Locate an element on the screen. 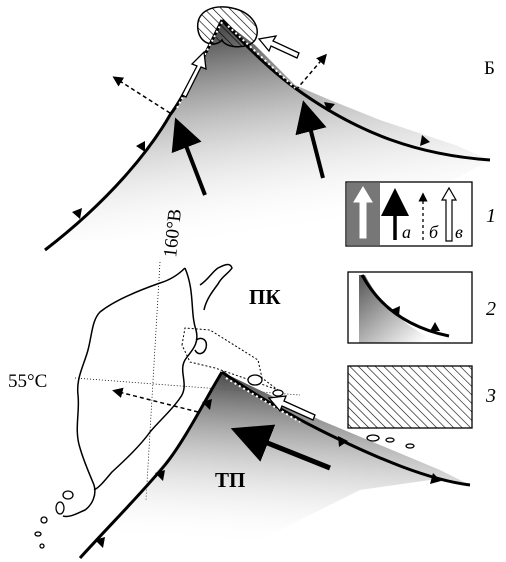  dotted-boundary-right-top is located at coordinates (261, 57).